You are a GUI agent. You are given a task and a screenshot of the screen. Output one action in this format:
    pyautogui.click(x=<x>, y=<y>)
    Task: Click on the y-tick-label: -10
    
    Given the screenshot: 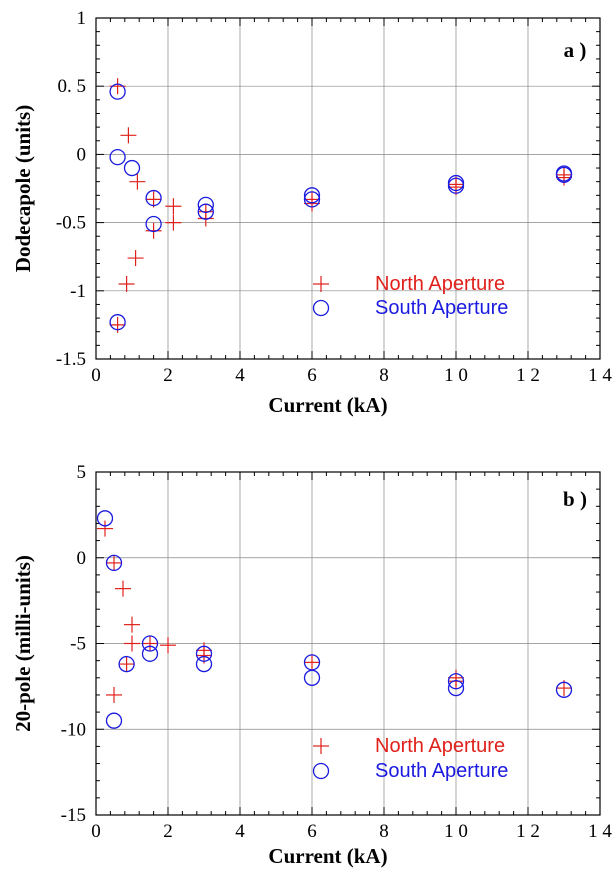 What is the action you would take?
    pyautogui.click(x=73, y=729)
    